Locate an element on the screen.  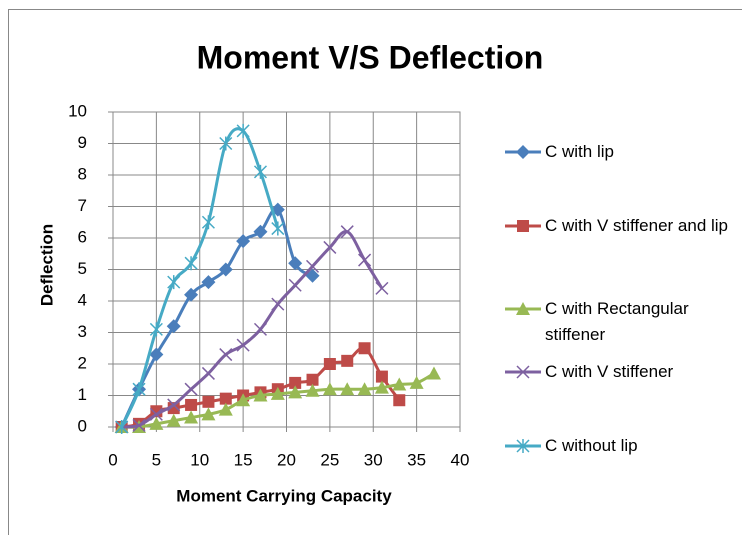
x-tick-label: 30 is located at coordinates (373, 459).